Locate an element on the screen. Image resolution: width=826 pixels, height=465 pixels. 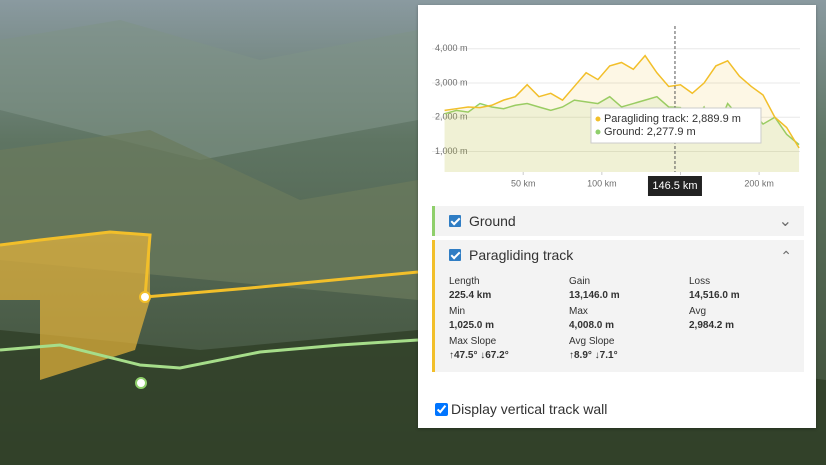
statistic: Avg 2,984.2 m is located at coordinates (749, 318).